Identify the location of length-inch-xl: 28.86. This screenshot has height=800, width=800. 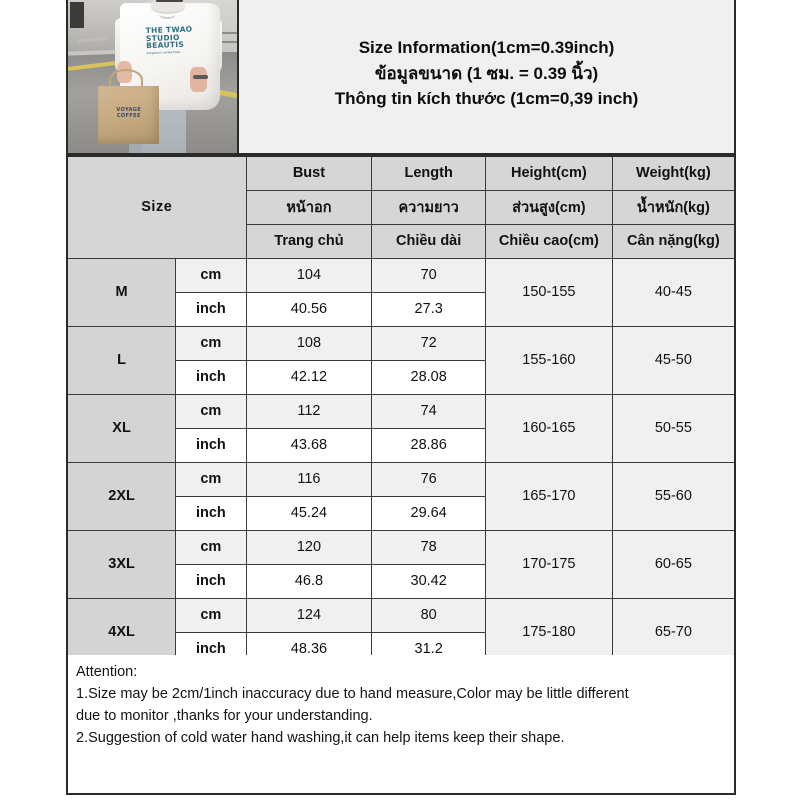
(428, 445).